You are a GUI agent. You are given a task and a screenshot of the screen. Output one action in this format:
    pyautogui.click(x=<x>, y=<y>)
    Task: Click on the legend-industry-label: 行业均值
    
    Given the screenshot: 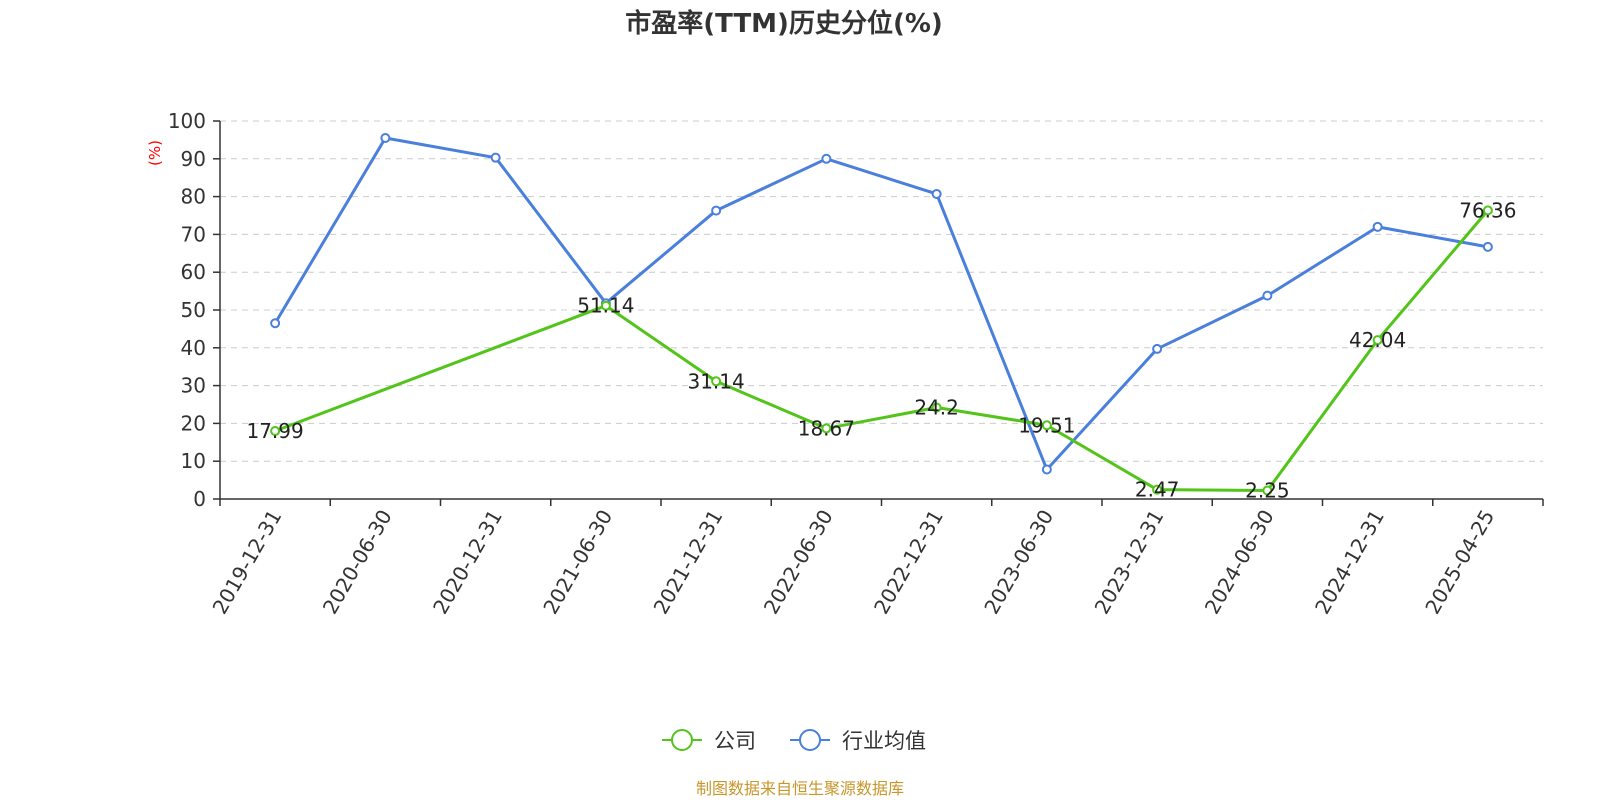 What is the action you would take?
    pyautogui.click(x=884, y=741)
    